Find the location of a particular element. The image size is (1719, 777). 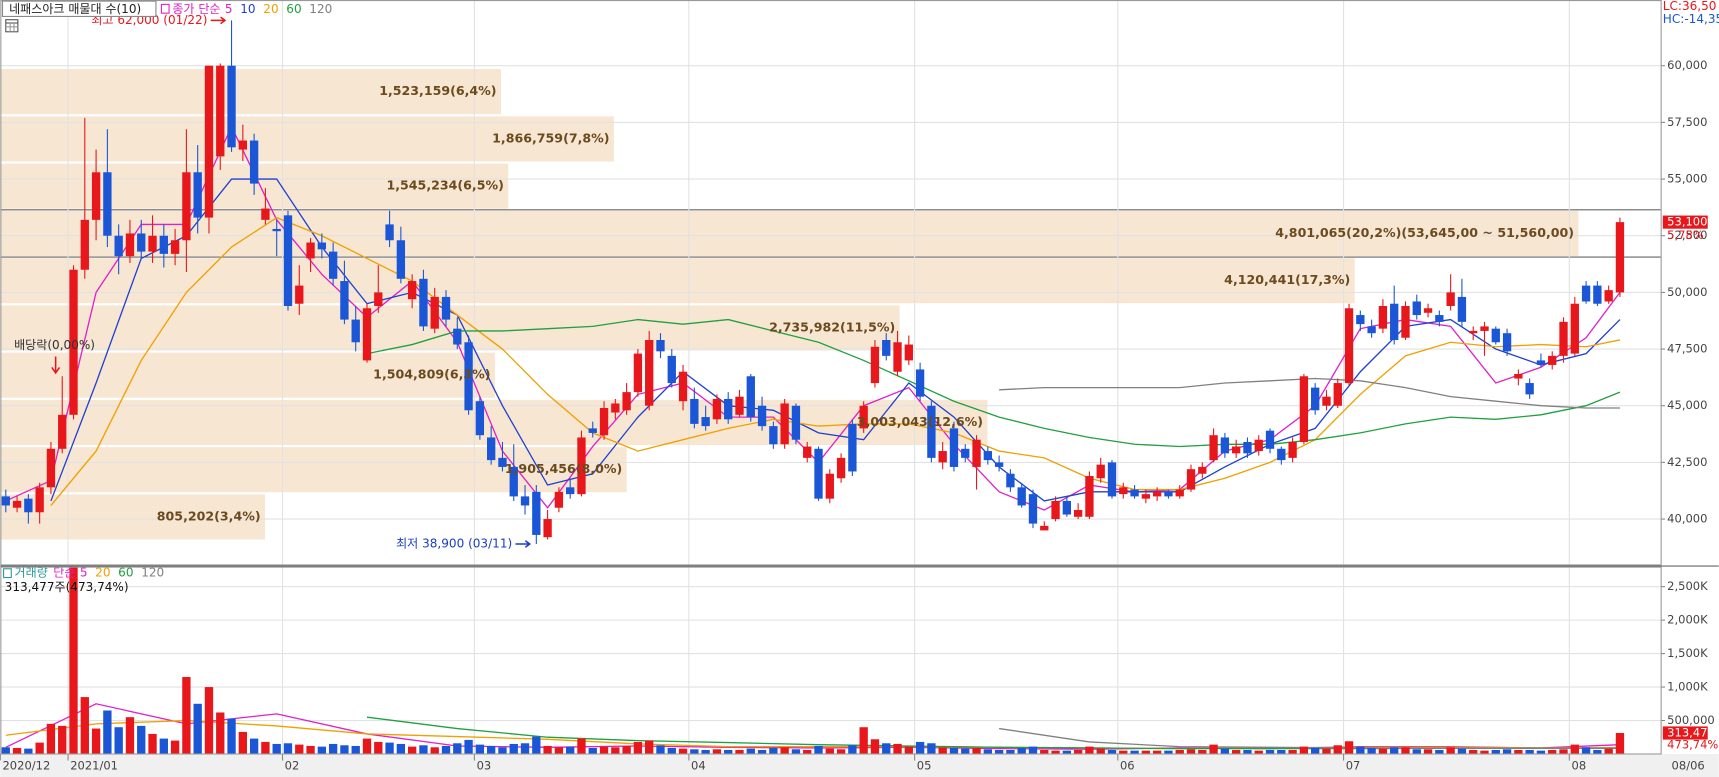

legend-label: 종가 단순 is located at coordinates (196, 9).